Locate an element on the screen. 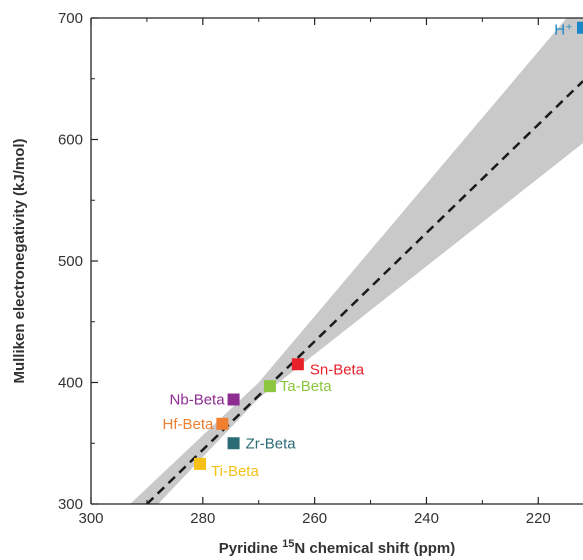 The width and height of the screenshot is (583, 560). x-tick-label: 260 is located at coordinates (314, 518).